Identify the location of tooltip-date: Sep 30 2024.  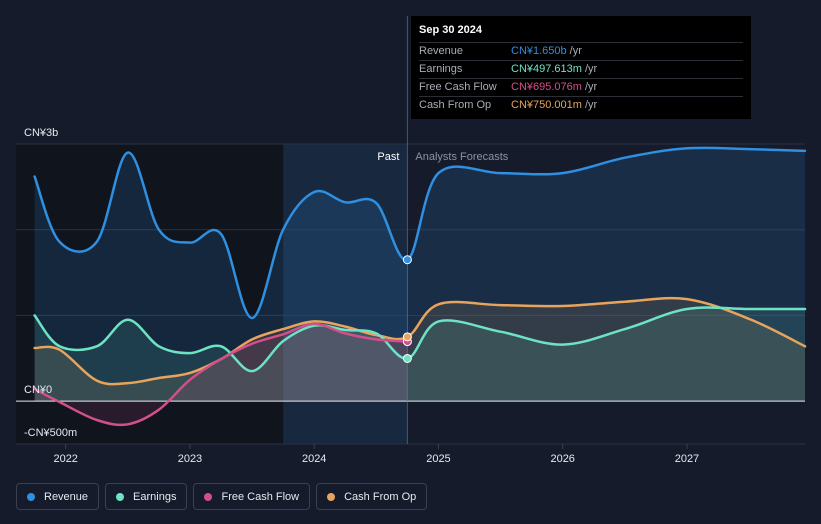
(450, 30).